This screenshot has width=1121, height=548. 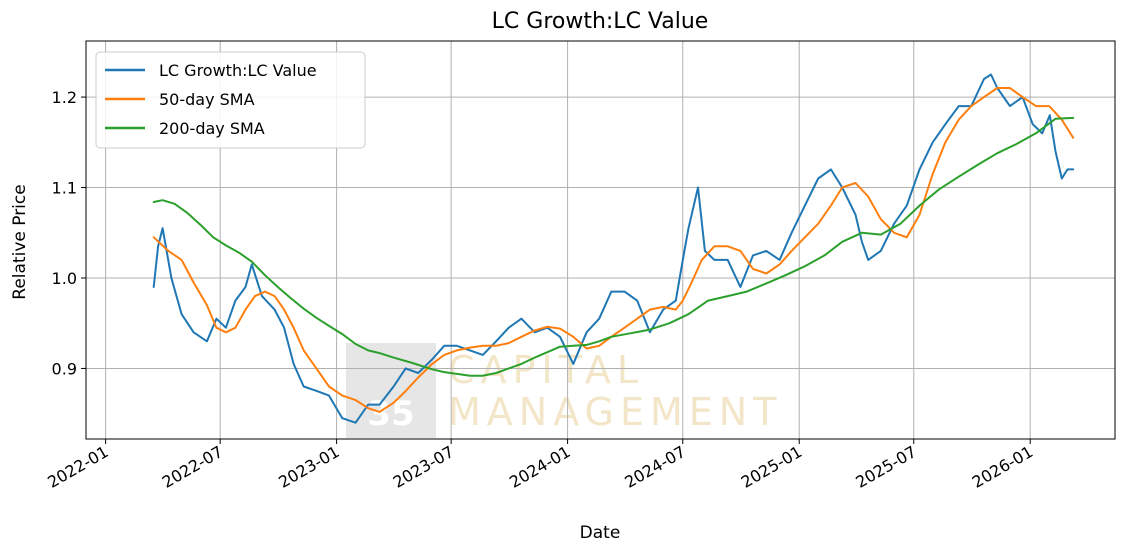 What do you see at coordinates (20, 241) in the screenshot?
I see `y-axis-label: Relative Price` at bounding box center [20, 241].